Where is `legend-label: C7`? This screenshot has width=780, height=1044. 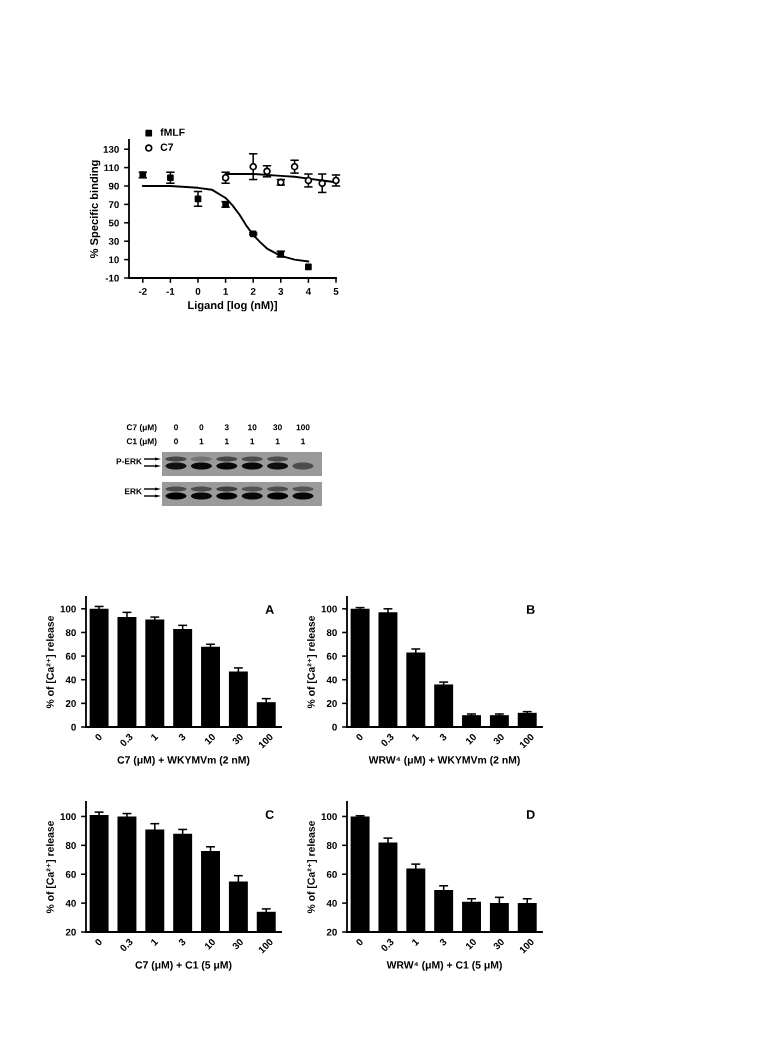
legend-label: C7 is located at coordinates (167, 147).